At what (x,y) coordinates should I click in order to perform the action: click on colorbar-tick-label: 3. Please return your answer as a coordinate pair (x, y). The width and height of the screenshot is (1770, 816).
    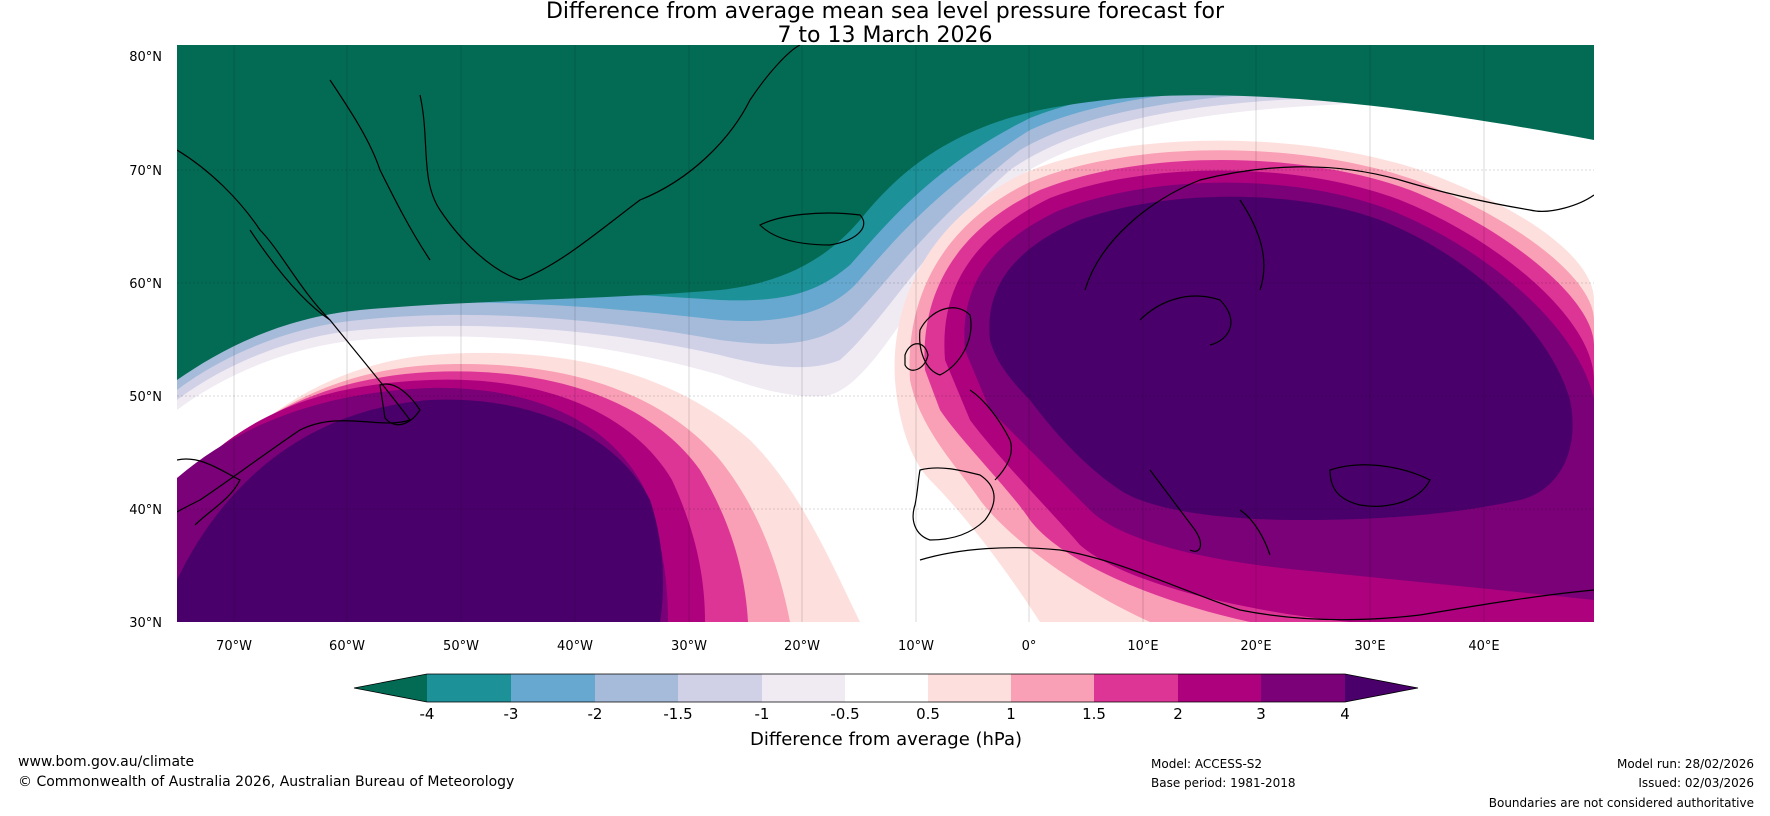
    Looking at the image, I should click on (1261, 714).